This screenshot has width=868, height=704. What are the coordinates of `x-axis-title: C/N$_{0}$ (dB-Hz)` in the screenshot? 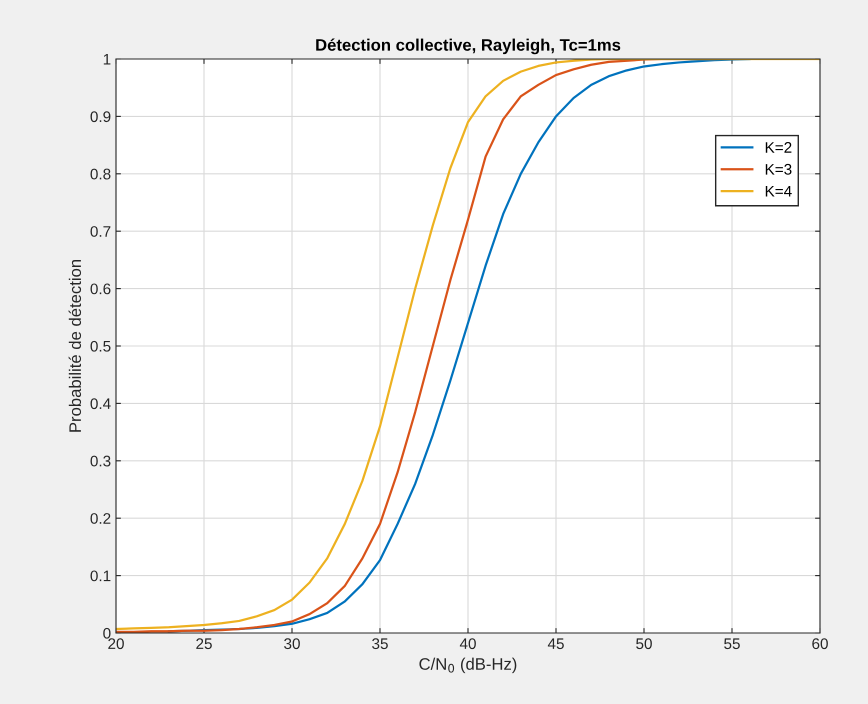 It's located at (467, 666).